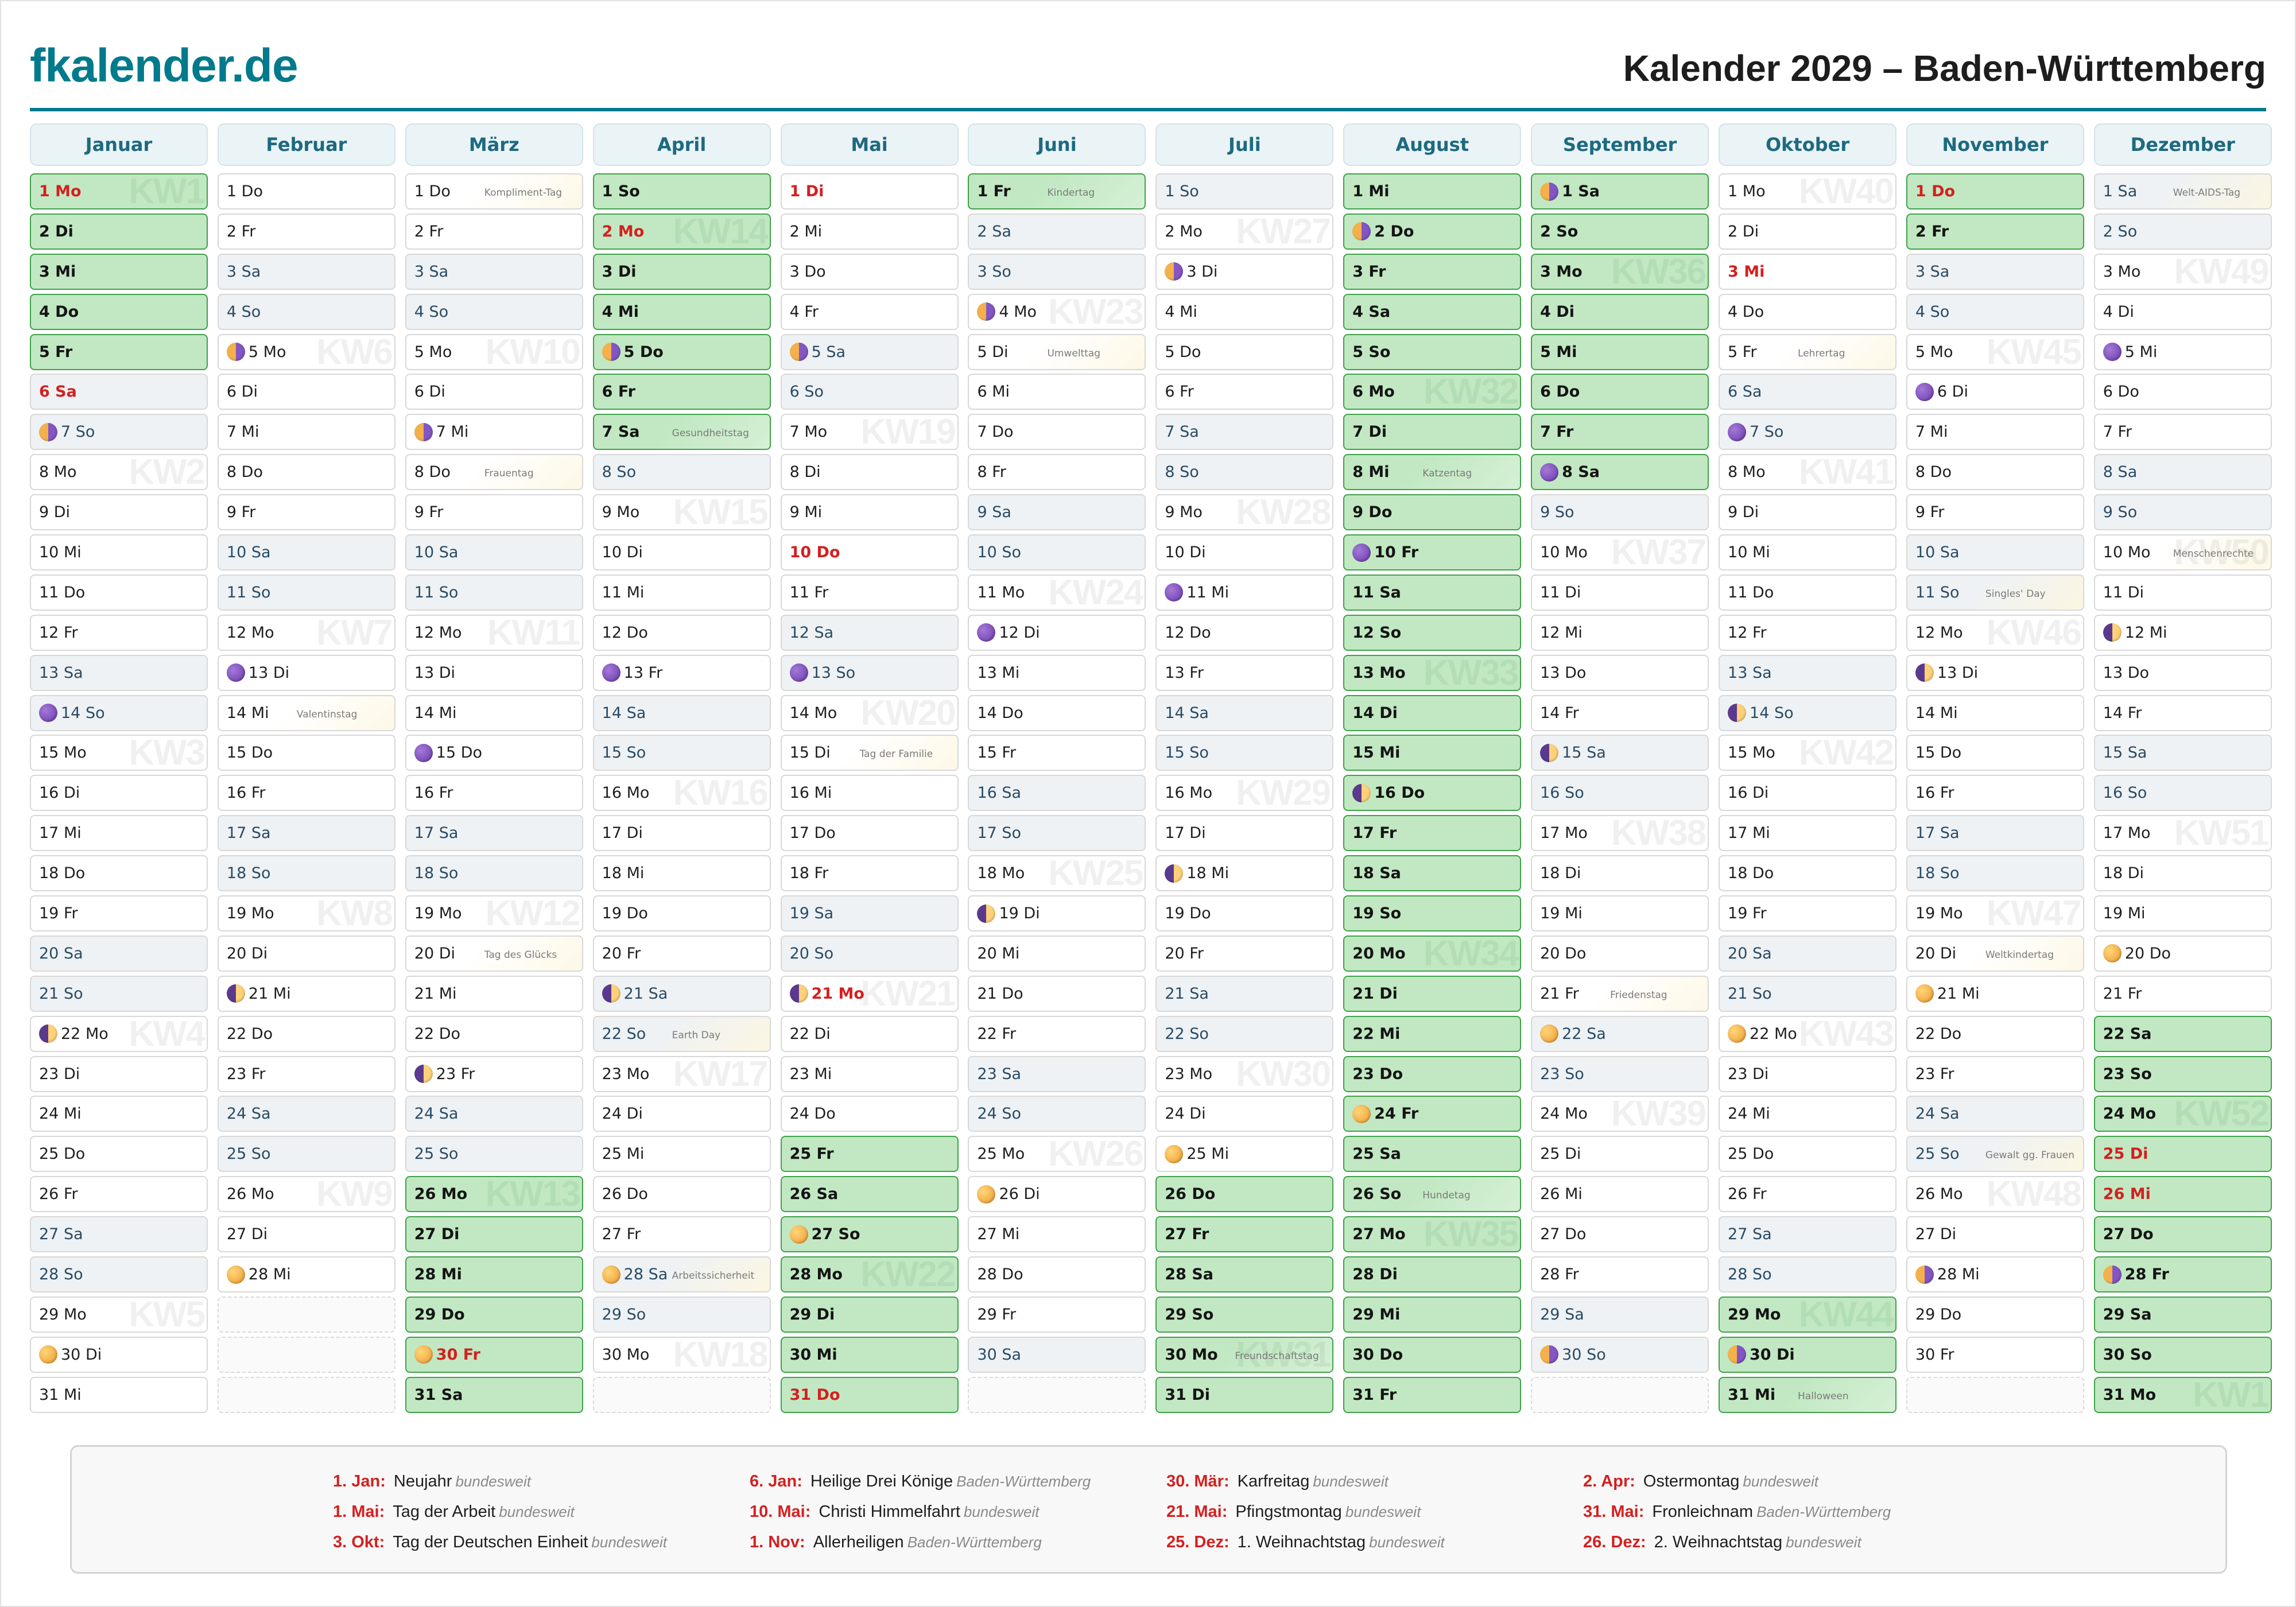  What do you see at coordinates (869, 993) in the screenshot?
I see `day-cell: KW21 21 Mo` at bounding box center [869, 993].